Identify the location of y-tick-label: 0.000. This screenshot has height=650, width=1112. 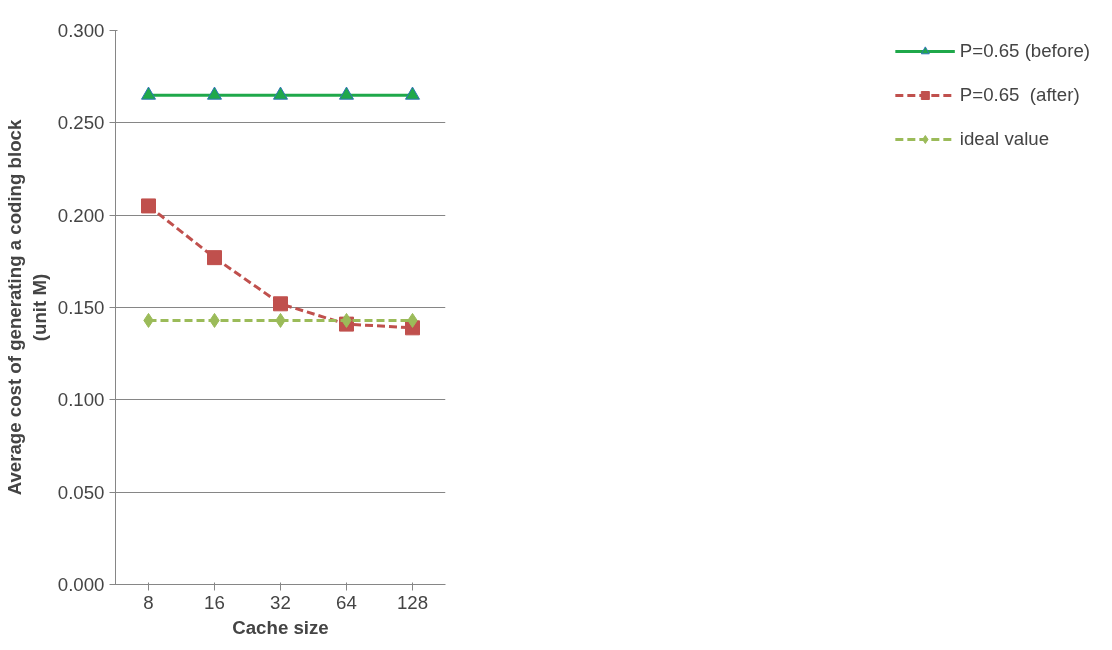
(81, 584).